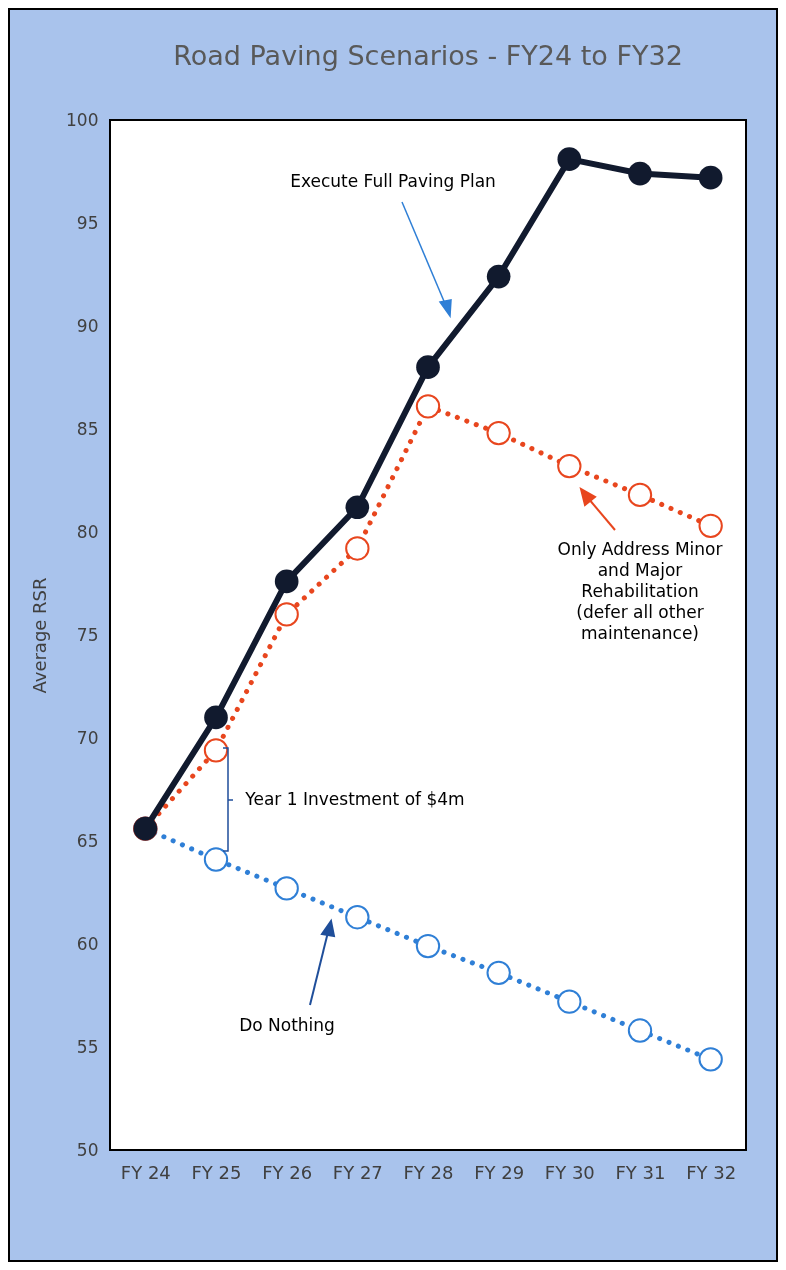 The height and width of the screenshot is (1270, 786). What do you see at coordinates (640, 1172) in the screenshot?
I see `x-tick-label: FY 31` at bounding box center [640, 1172].